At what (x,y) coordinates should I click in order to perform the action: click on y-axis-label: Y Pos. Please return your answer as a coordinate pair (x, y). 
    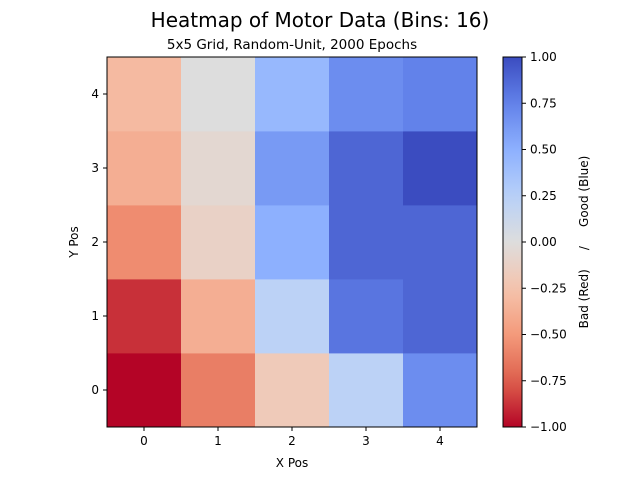
    Looking at the image, I should click on (74, 242).